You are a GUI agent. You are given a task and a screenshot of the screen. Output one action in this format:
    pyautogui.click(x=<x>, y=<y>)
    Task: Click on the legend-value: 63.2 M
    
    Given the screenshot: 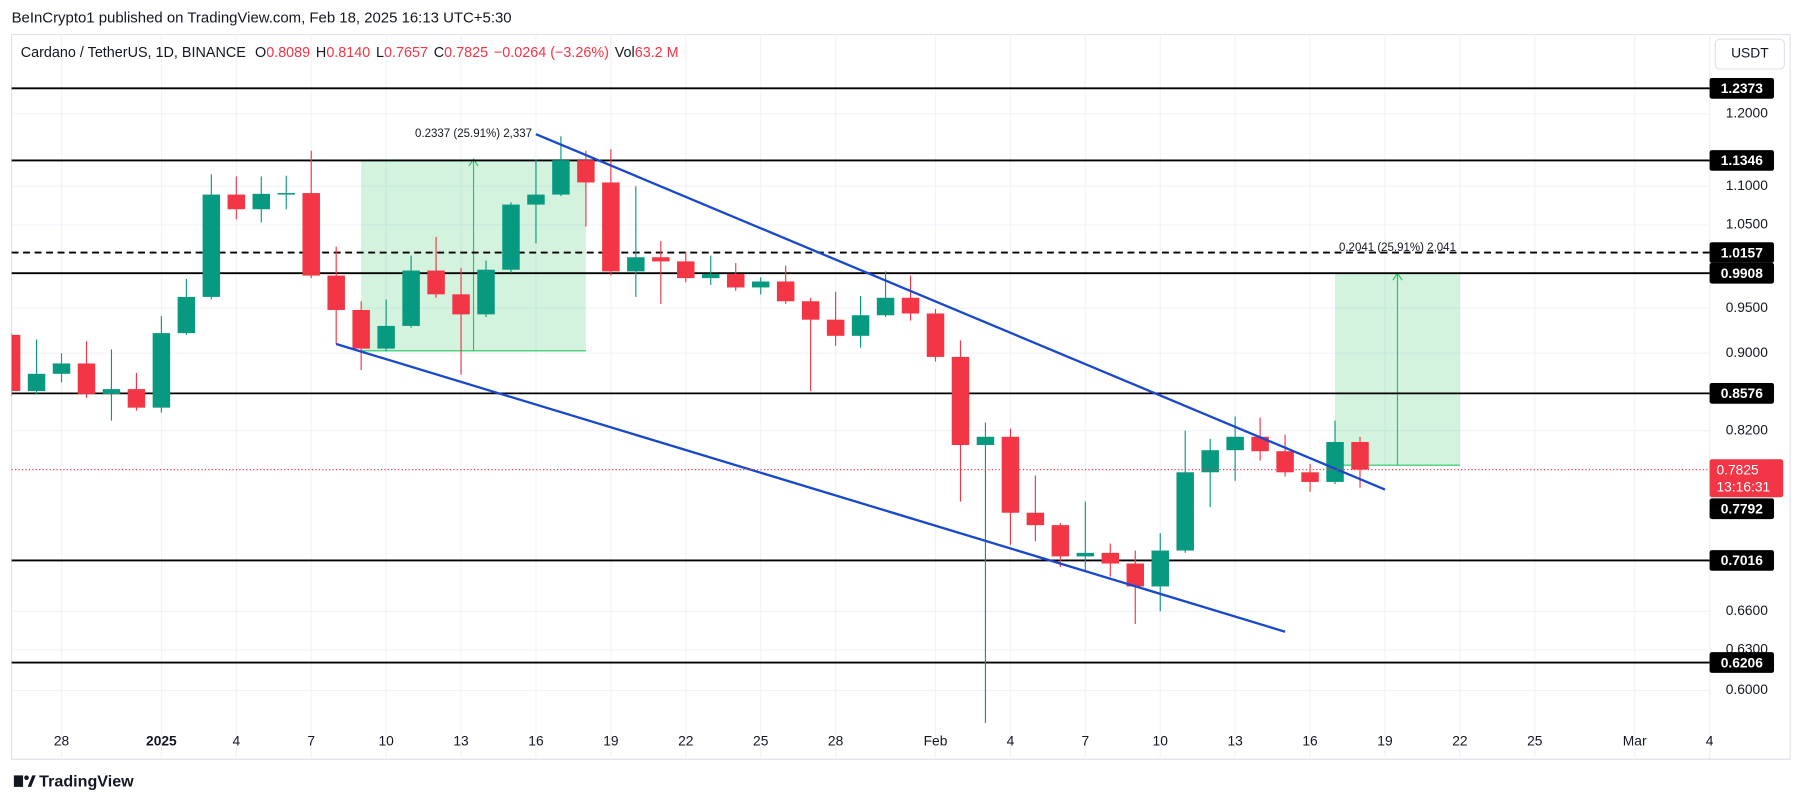 What is the action you would take?
    pyautogui.click(x=657, y=53)
    